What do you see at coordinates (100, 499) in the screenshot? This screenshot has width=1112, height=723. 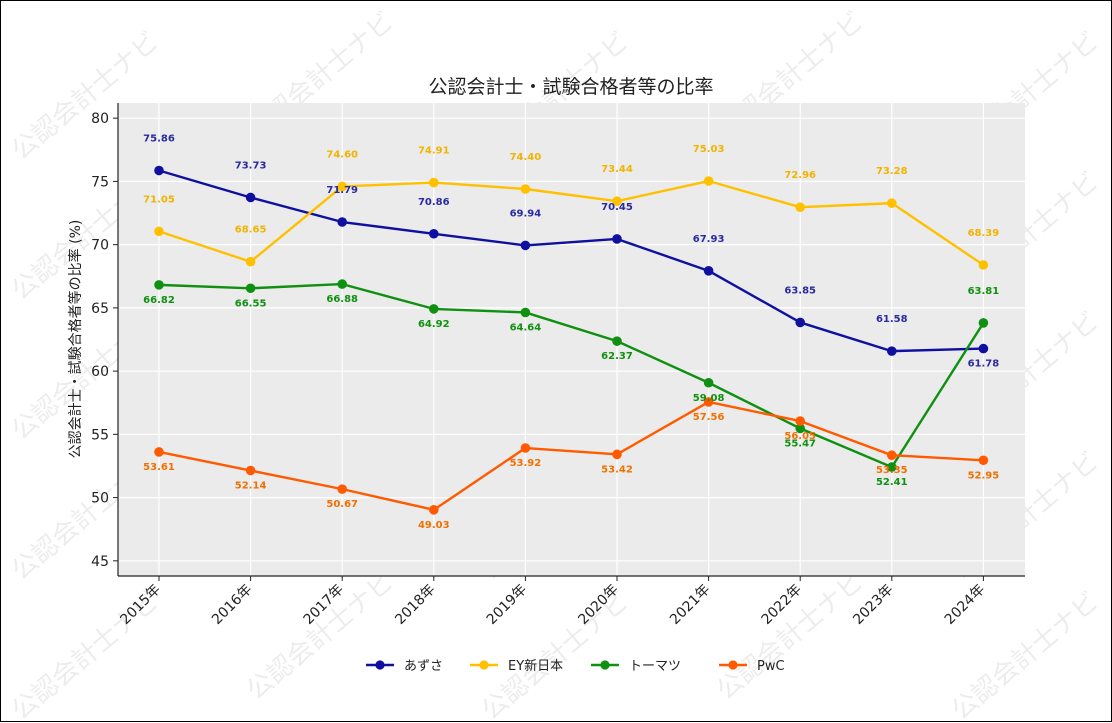 I see `y-tick-label: 50` at bounding box center [100, 499].